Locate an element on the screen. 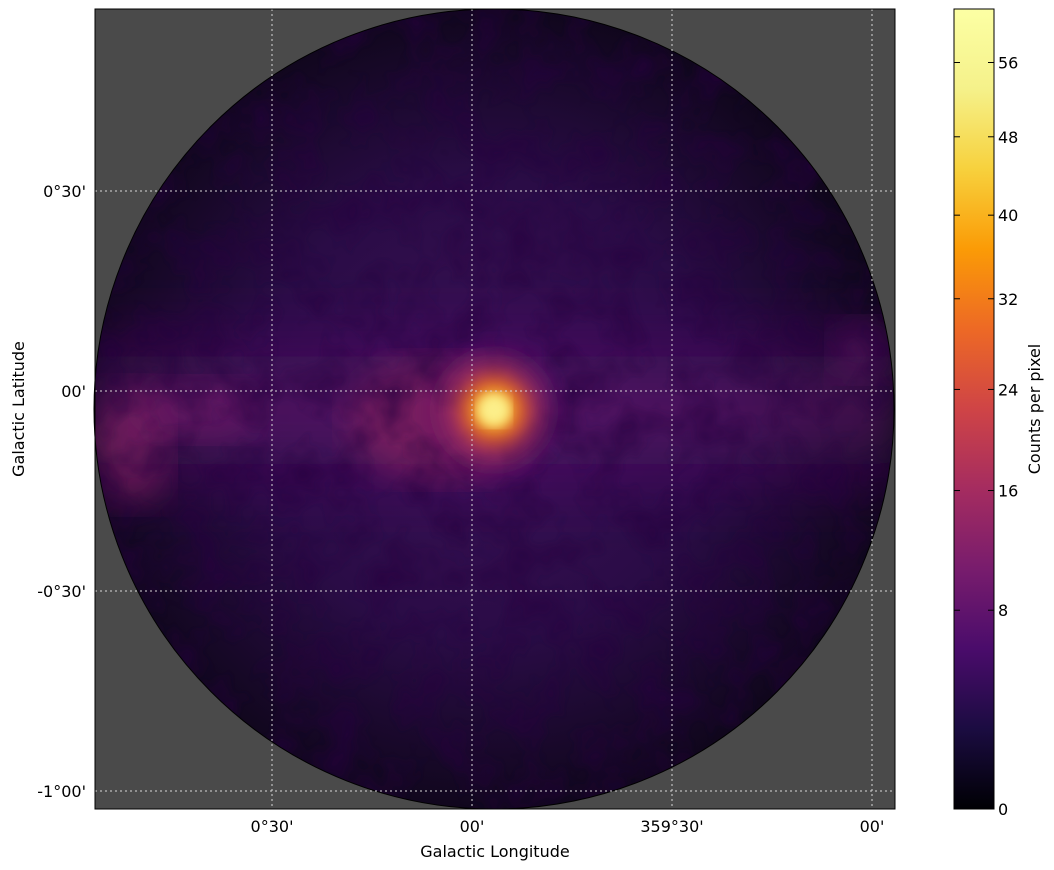 The width and height of the screenshot is (1054, 870). y-axis-label: Galactic Latitude is located at coordinates (18, 409).